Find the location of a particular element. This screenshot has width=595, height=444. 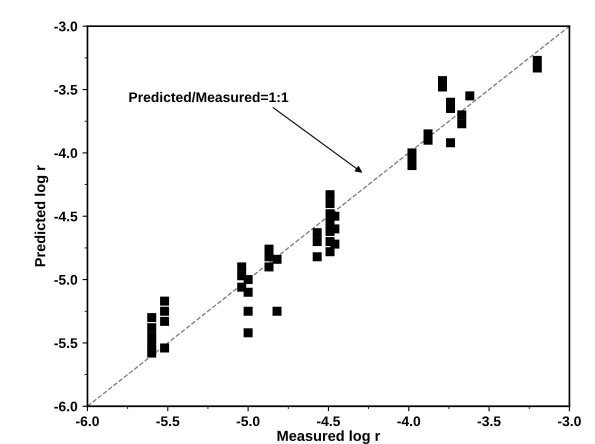

y-tick-label: -6.0 is located at coordinates (66, 407).